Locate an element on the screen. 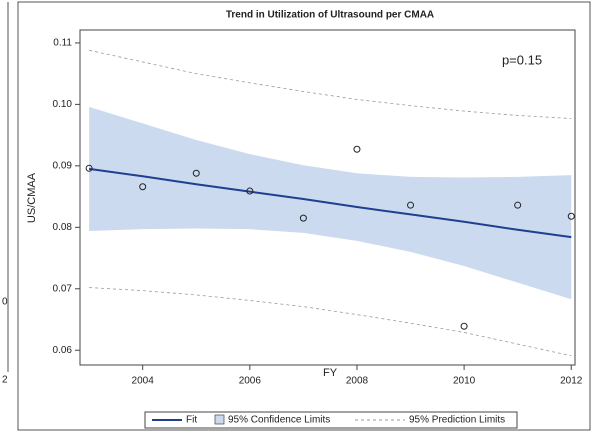  neighbor-label: 0 is located at coordinates (5, 302).